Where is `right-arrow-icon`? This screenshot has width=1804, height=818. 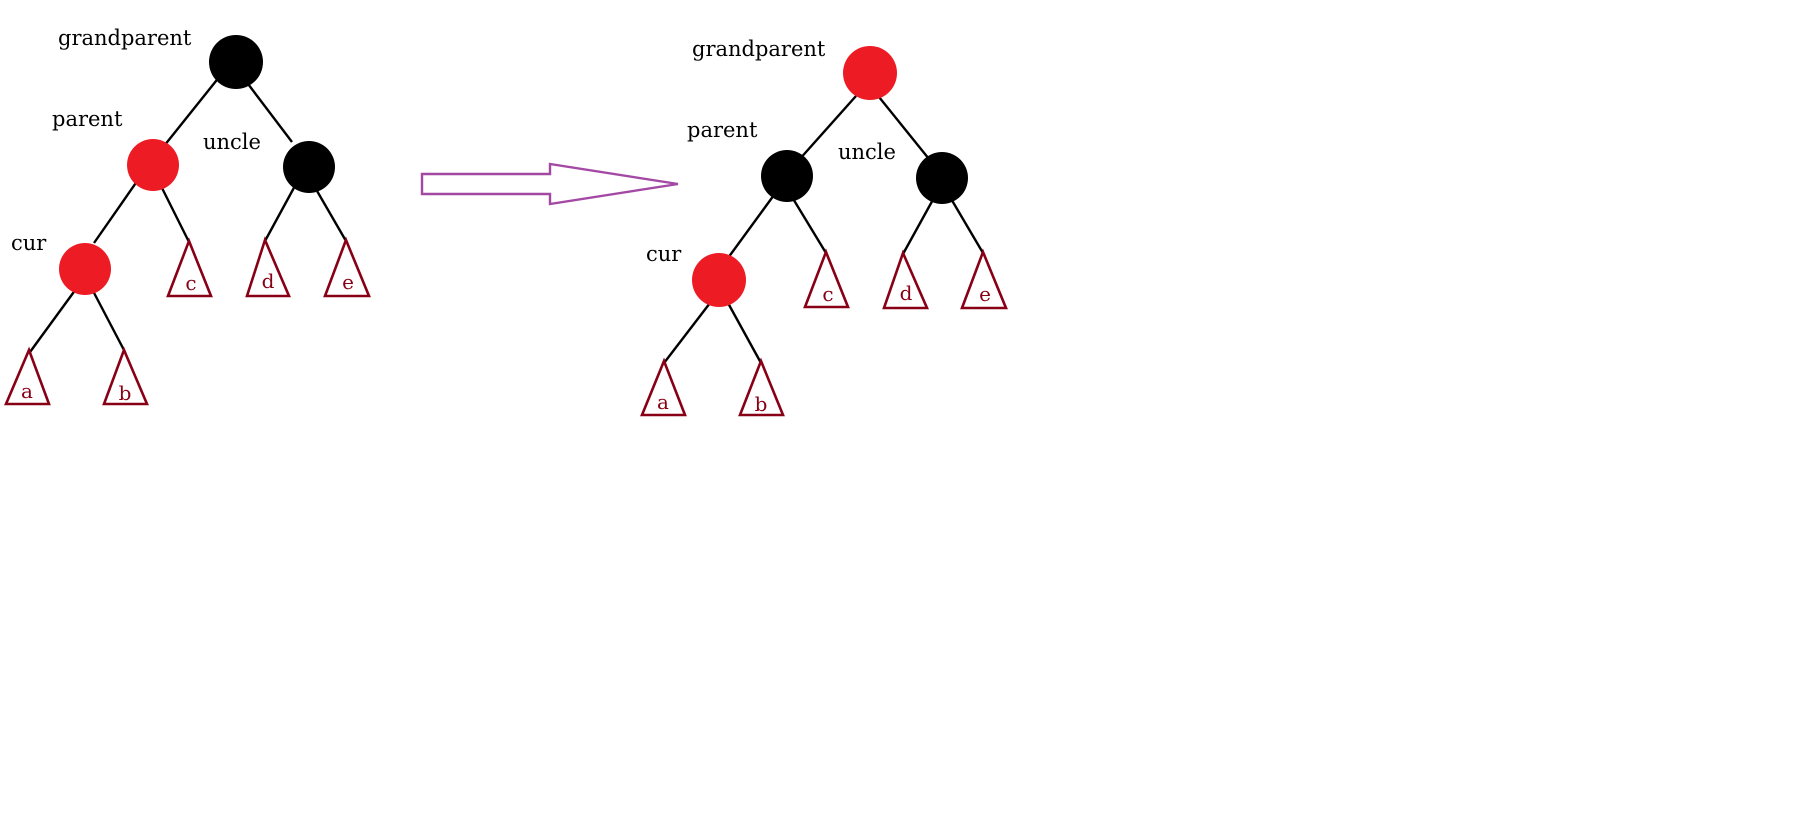
right-arrow-icon is located at coordinates (549, 184).